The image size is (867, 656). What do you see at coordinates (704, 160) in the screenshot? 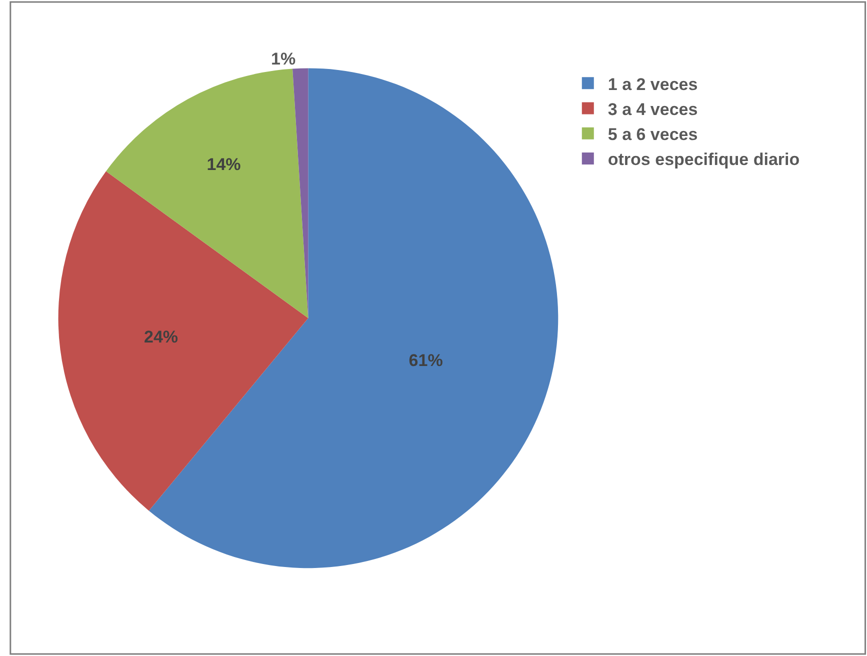
I see `legend-label: otros especifique diario` at bounding box center [704, 160].